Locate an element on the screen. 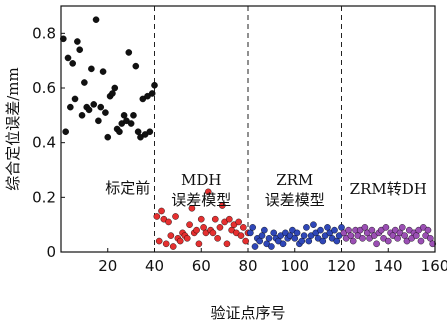 The width and height of the screenshot is (447, 324). segment-label: MDH is located at coordinates (201, 180).